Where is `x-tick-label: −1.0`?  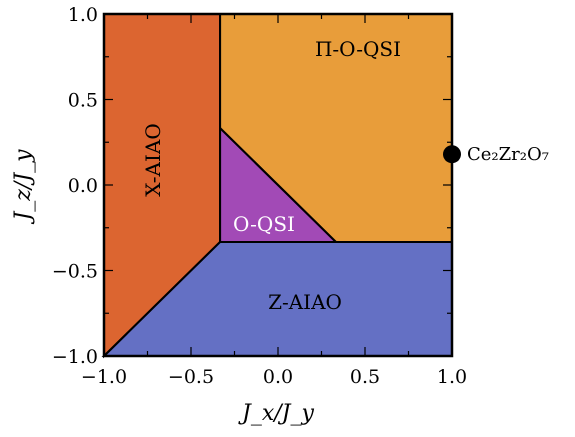
x-tick-label: −1.0 is located at coordinates (104, 377).